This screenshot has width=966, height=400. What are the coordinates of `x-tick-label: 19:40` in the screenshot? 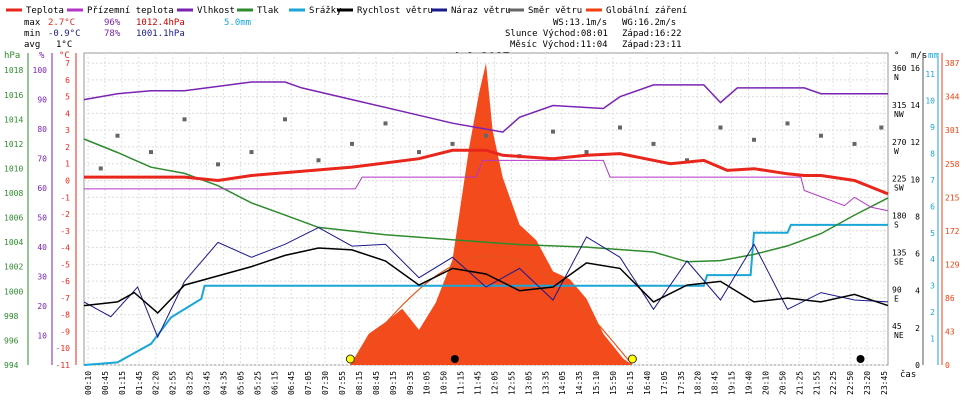 It's located at (749, 383).